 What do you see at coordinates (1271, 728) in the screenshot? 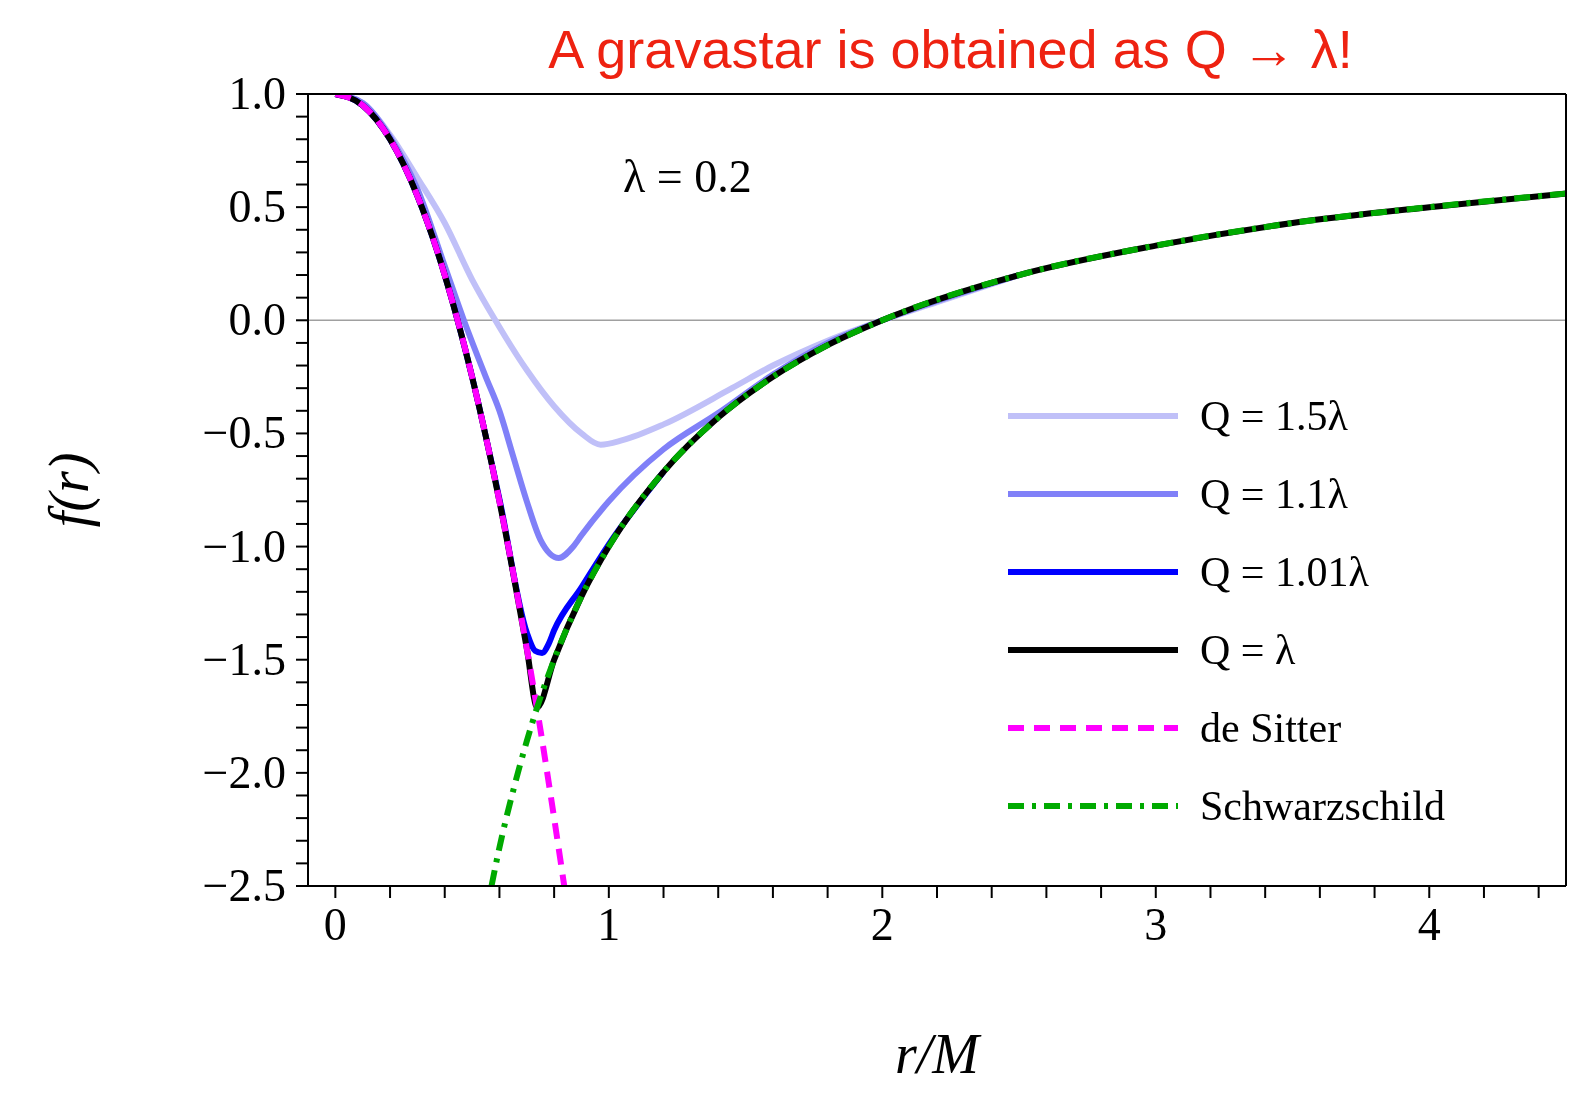
I see `legend-label: de Sitter` at bounding box center [1271, 728].